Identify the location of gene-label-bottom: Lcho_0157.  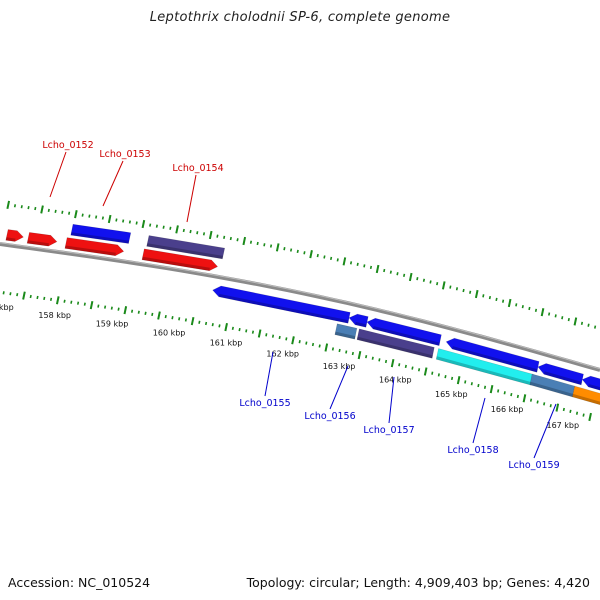
(388, 430).